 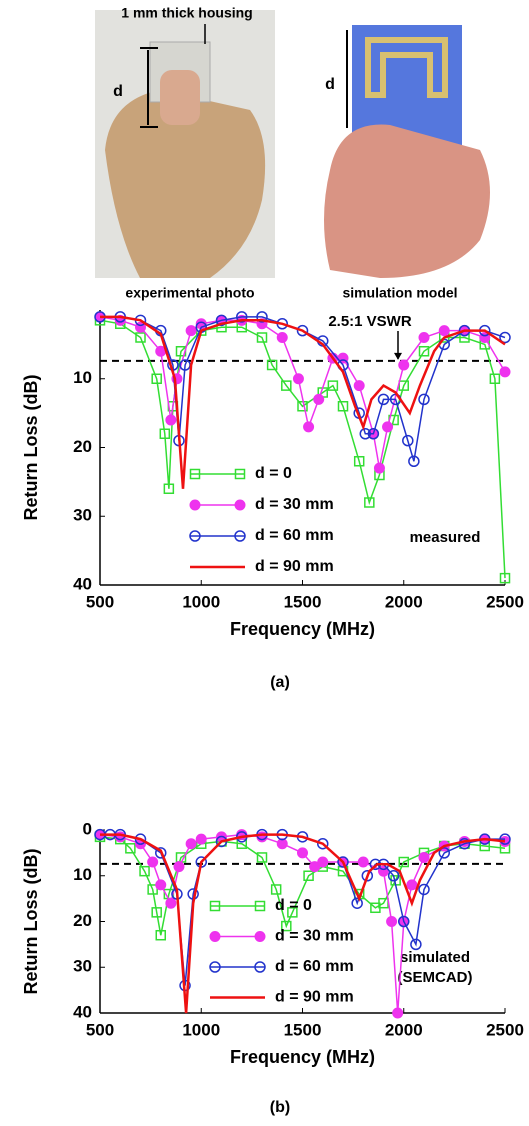 What do you see at coordinates (82, 874) in the screenshot?
I see `y-tick-label: 10` at bounding box center [82, 874].